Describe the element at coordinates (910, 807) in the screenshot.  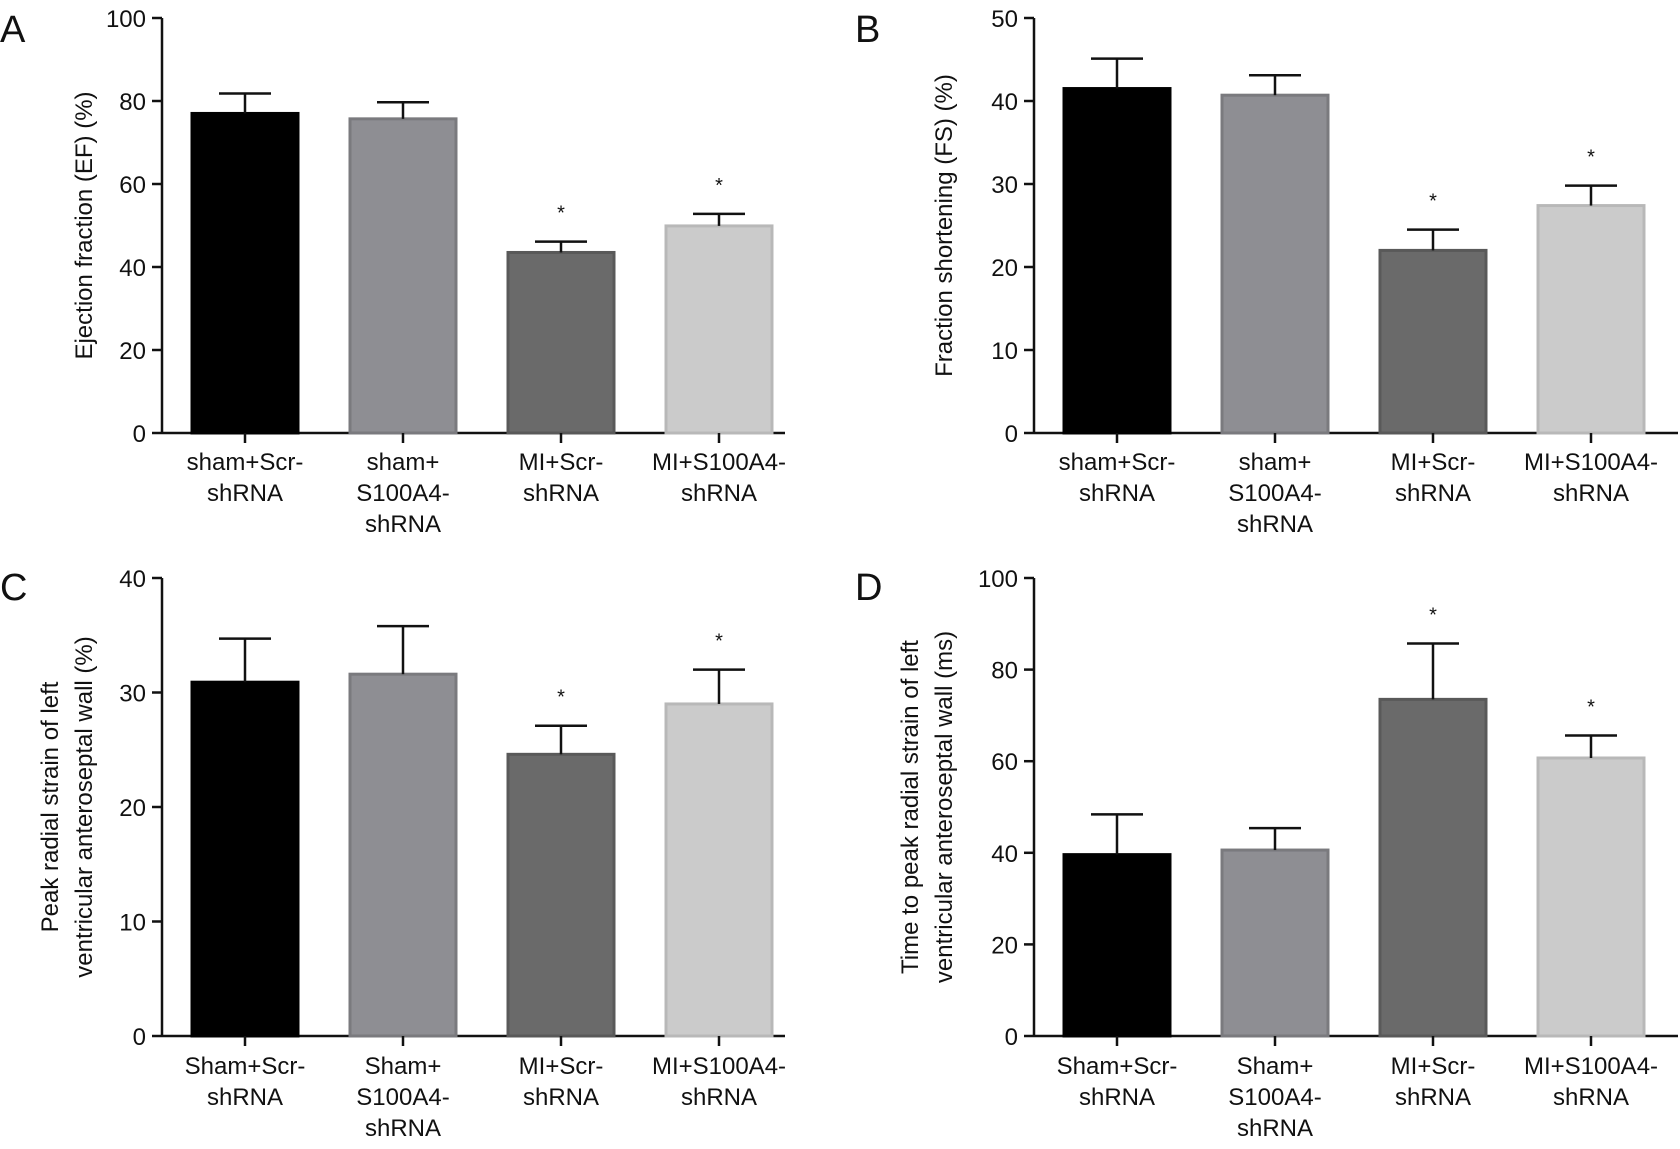
I see `y-axis-title-d: Time to peak radial strain of left` at that location.